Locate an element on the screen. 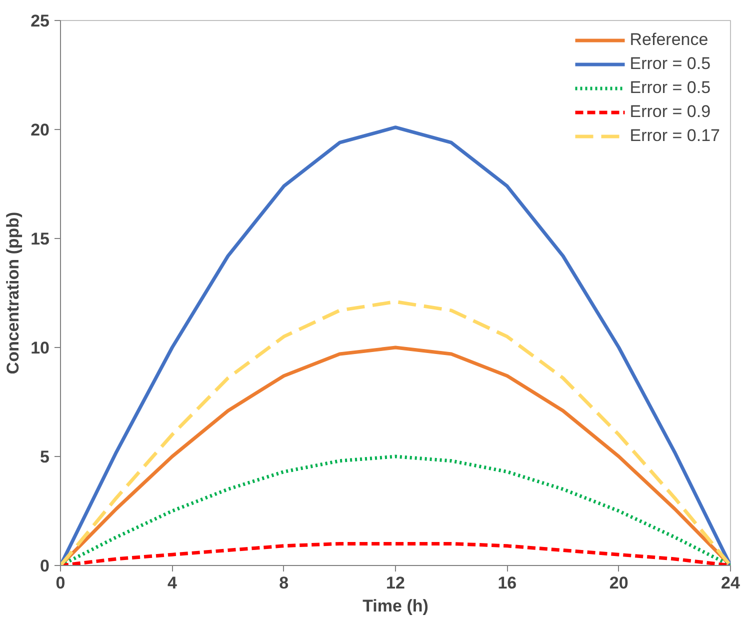 This screenshot has height=623, width=751. x-tick-label: 8 is located at coordinates (284, 583).